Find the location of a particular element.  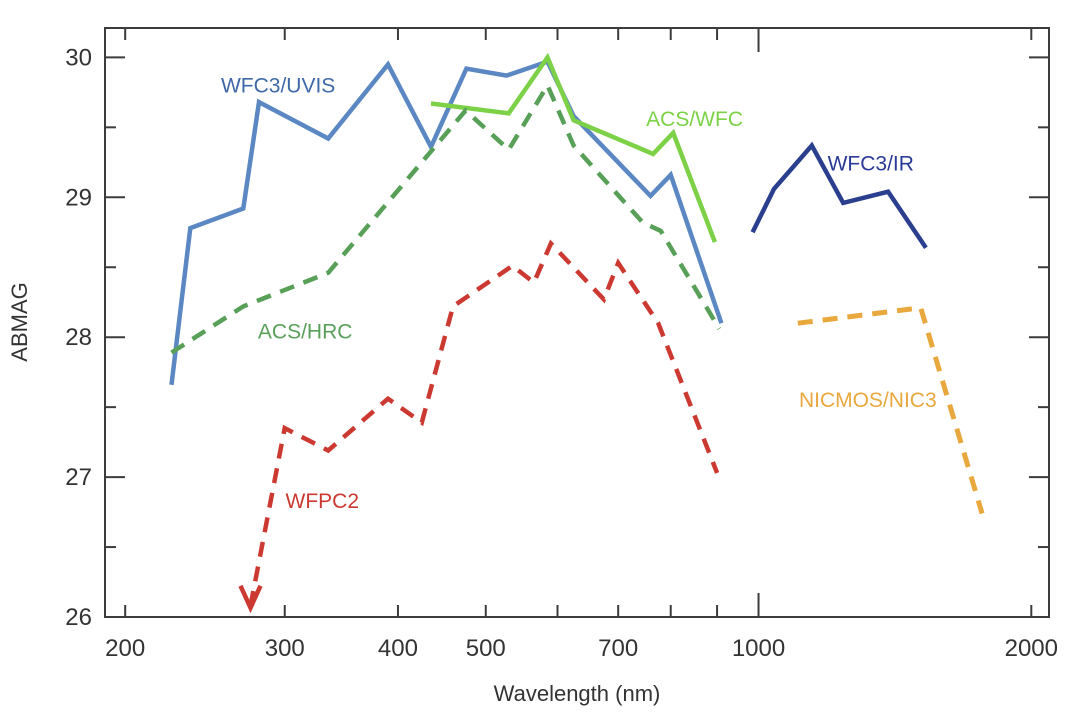

curve-label-wfpc2: WFPC2 is located at coordinates (323, 501).